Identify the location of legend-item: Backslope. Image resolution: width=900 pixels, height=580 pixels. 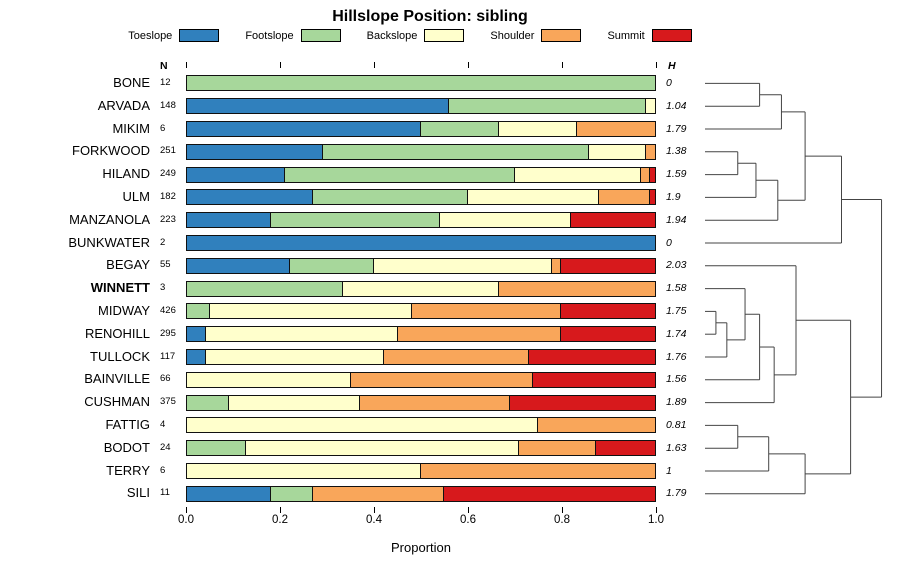
(416, 35).